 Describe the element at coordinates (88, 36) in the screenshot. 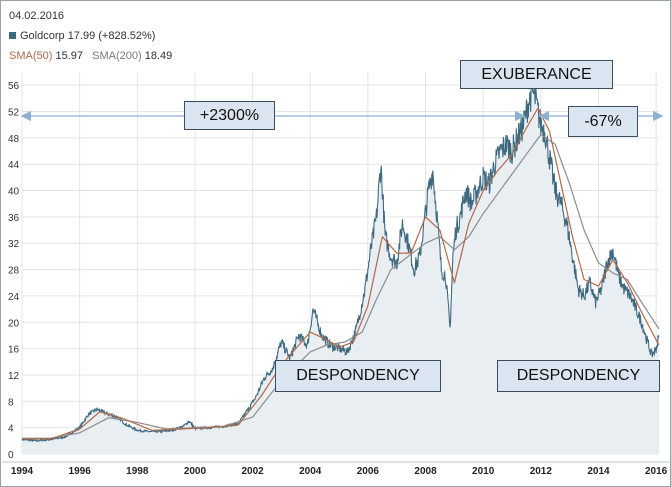

I see `ticker-label: Goldcorp 17.99 (+828.52%)` at that location.